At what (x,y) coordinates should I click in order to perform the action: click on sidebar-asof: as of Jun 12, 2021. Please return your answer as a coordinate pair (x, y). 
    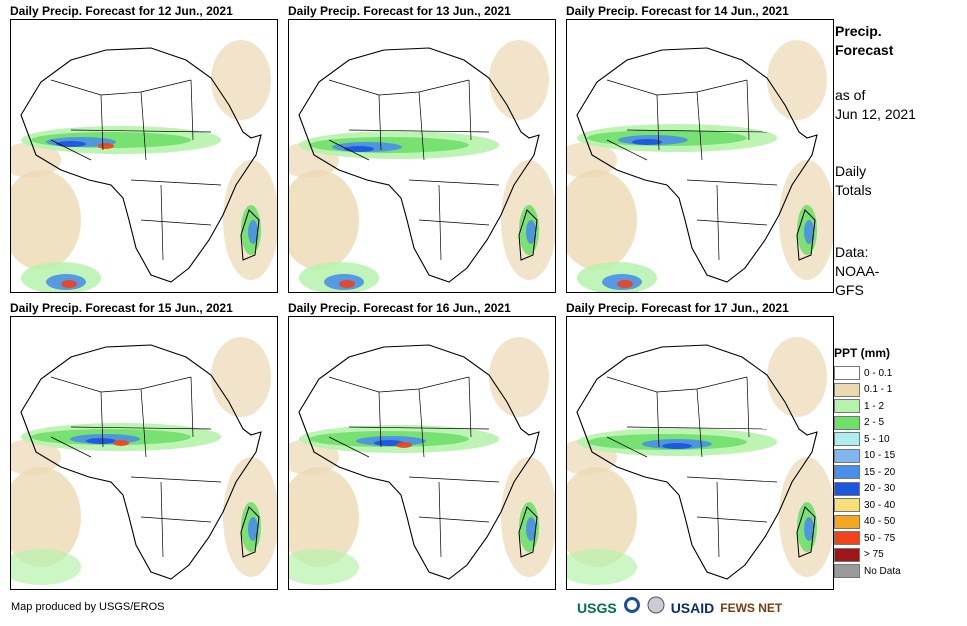
    Looking at the image, I should click on (875, 105).